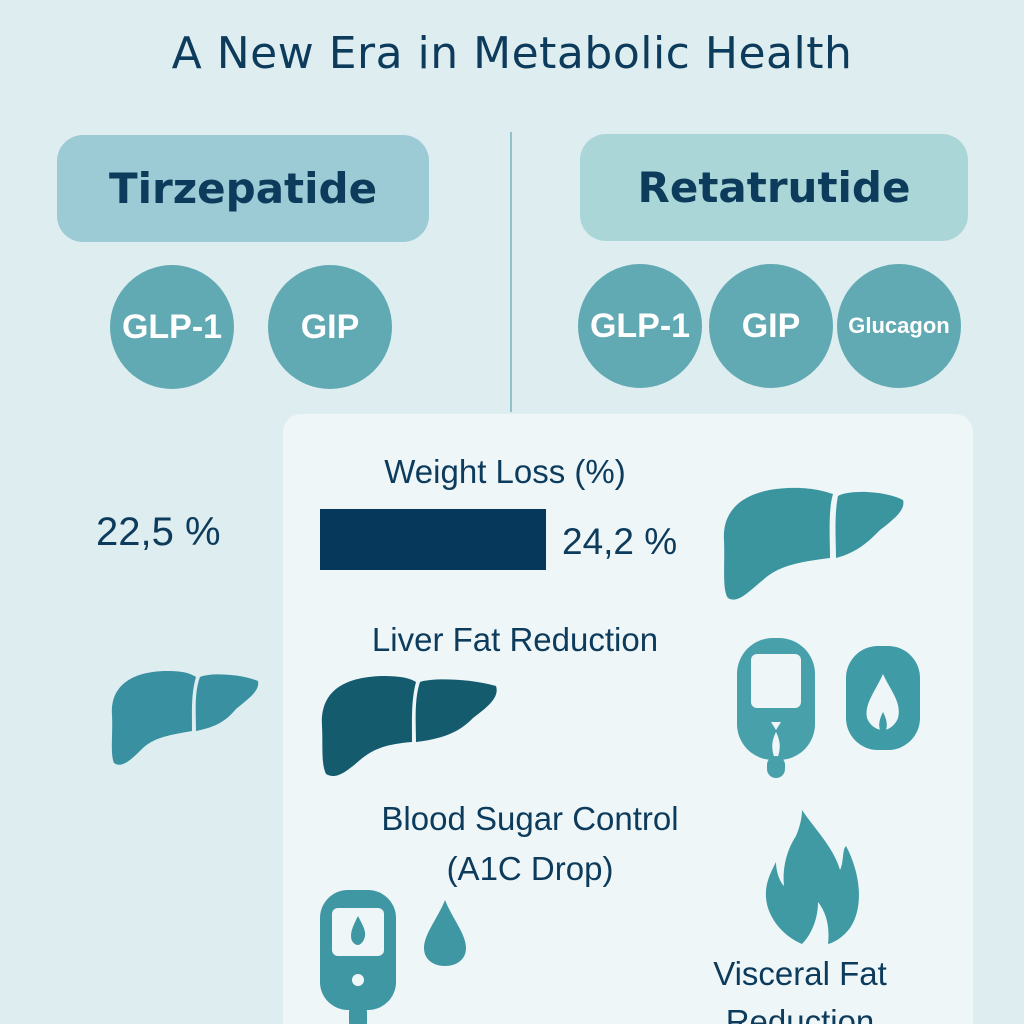  Describe the element at coordinates (812, 877) in the screenshot. I see `flame-icon` at that location.